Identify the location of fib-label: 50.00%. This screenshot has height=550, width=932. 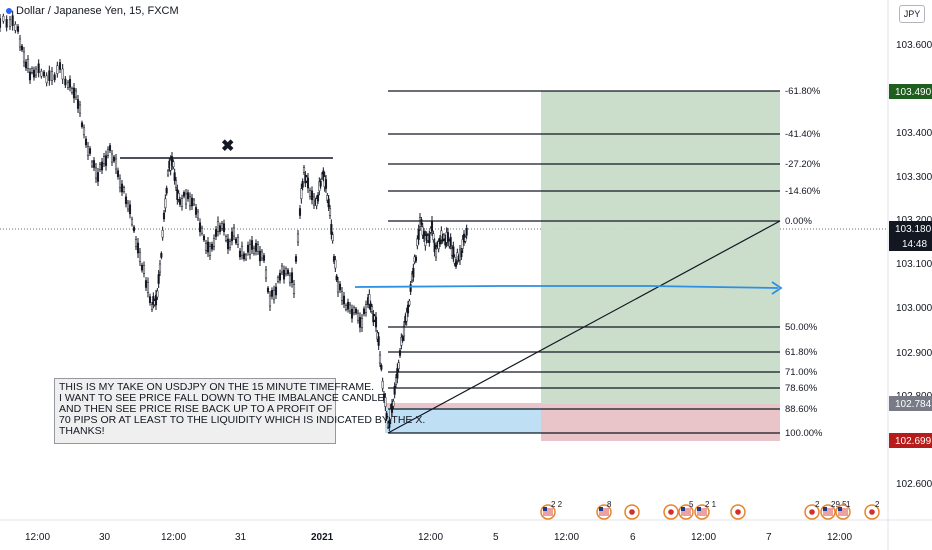
(801, 327).